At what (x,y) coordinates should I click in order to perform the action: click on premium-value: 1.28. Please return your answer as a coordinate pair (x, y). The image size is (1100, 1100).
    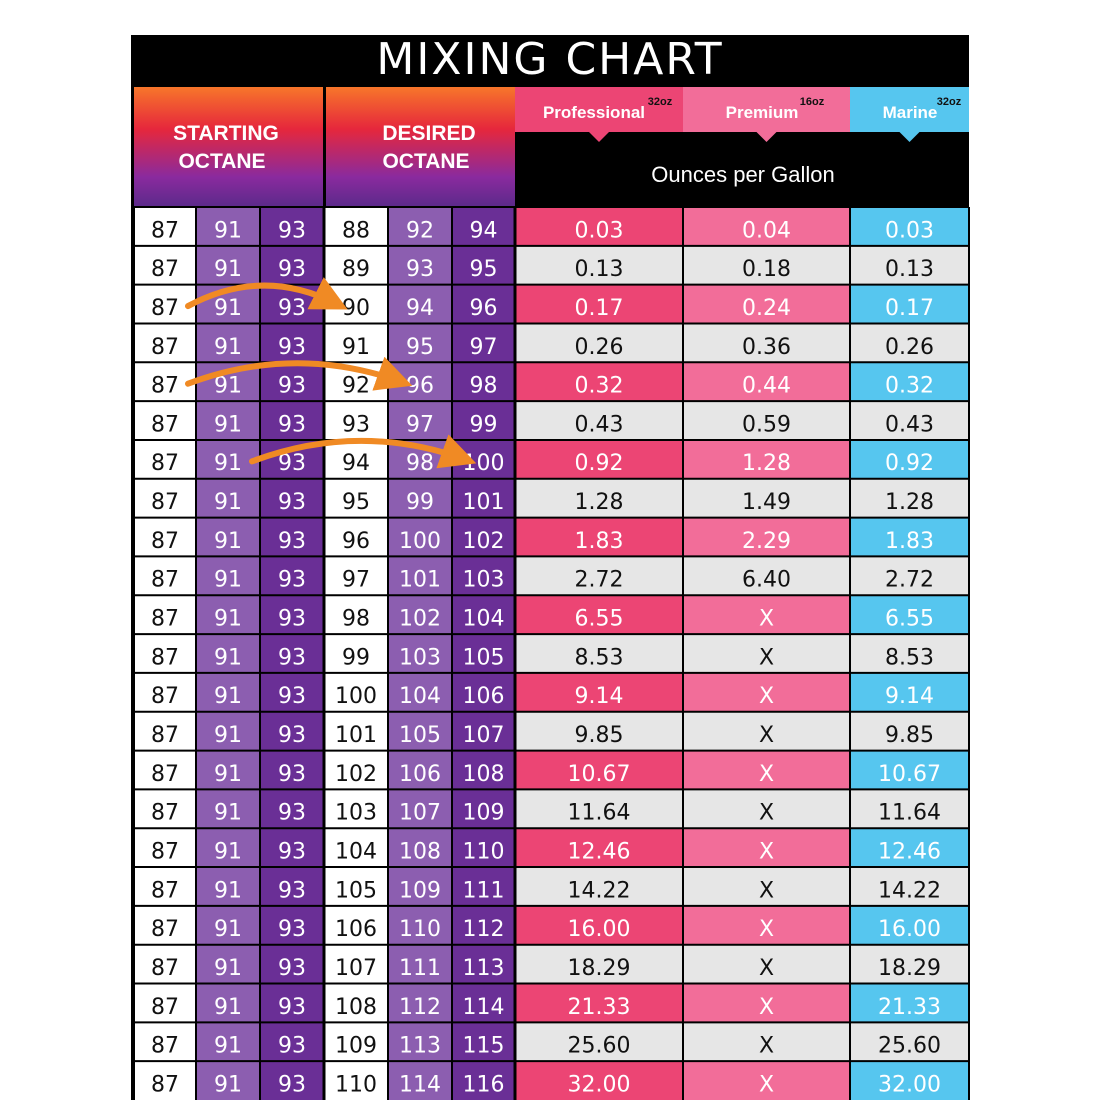
    Looking at the image, I should click on (766, 463).